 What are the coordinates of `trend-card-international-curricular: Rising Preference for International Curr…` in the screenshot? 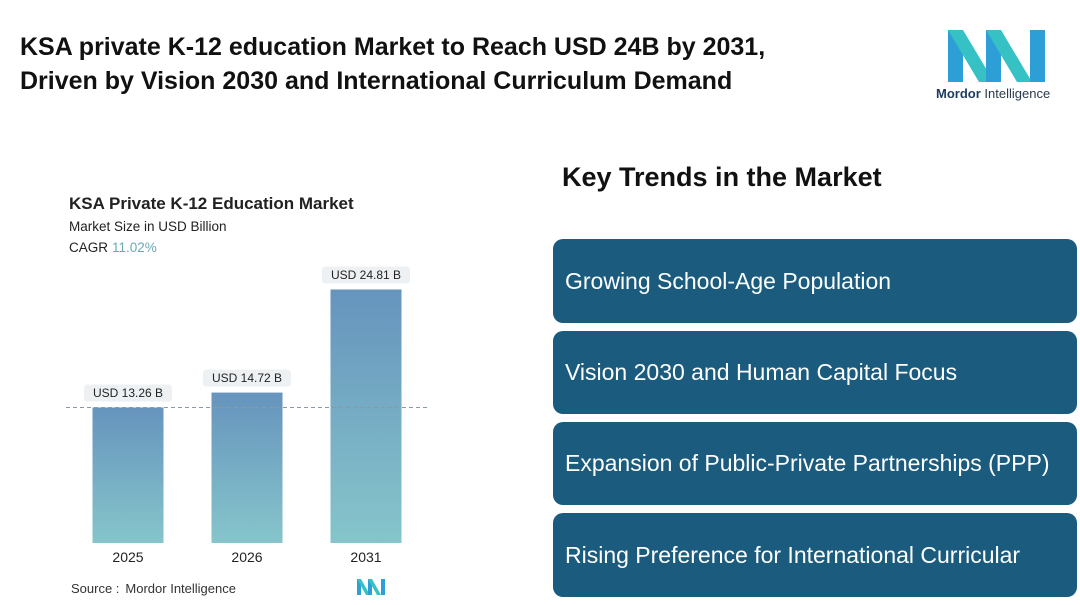 It's located at (815, 555).